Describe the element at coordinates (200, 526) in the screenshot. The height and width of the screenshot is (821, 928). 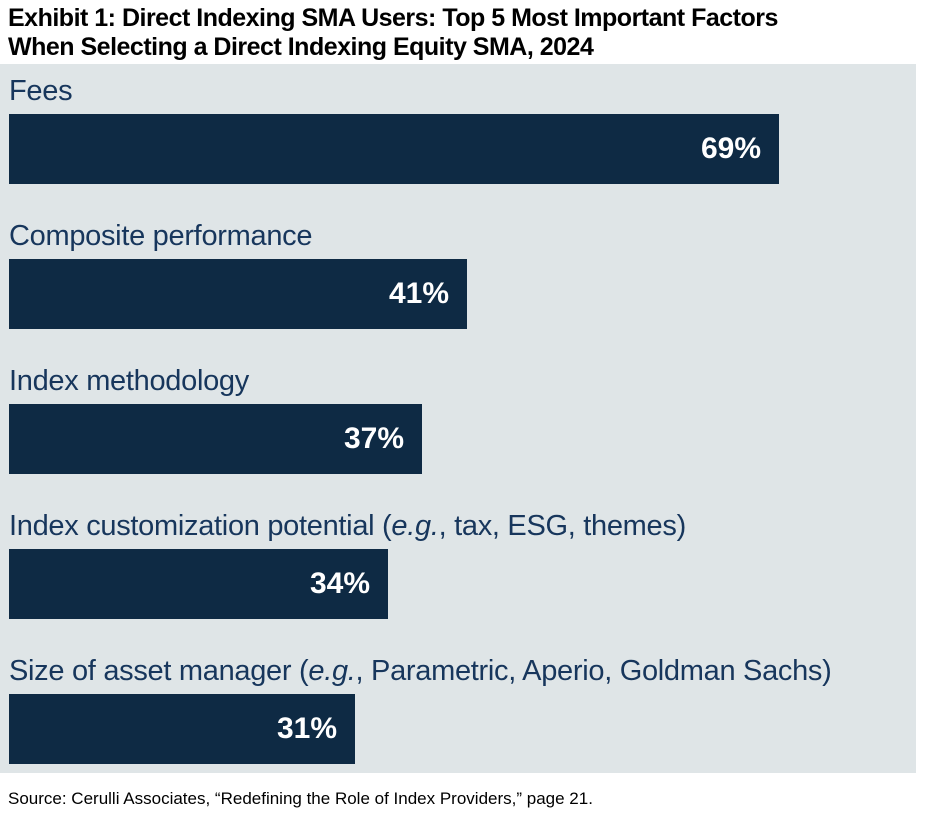
I see `bar-label-text: Index customization potential (` at that location.